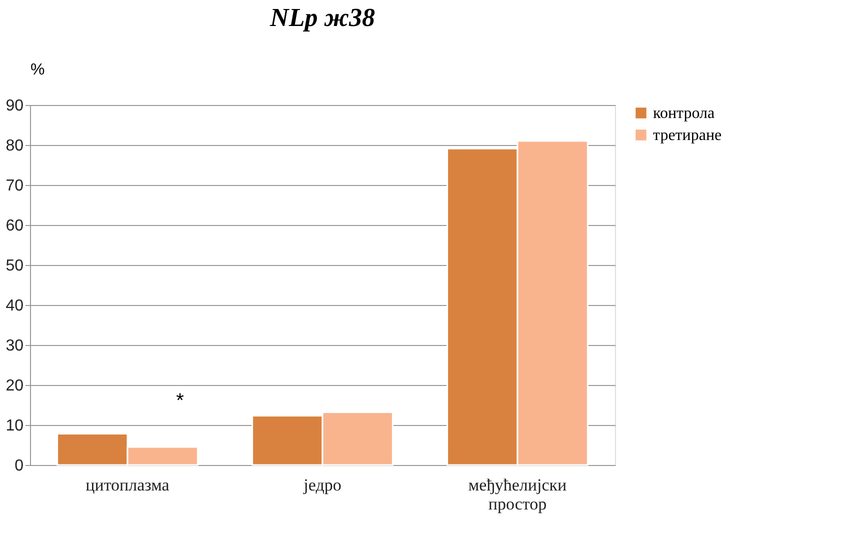 The height and width of the screenshot is (551, 860). Describe the element at coordinates (517, 495) in the screenshot. I see `x-tick-label: међућелијски простор` at that location.